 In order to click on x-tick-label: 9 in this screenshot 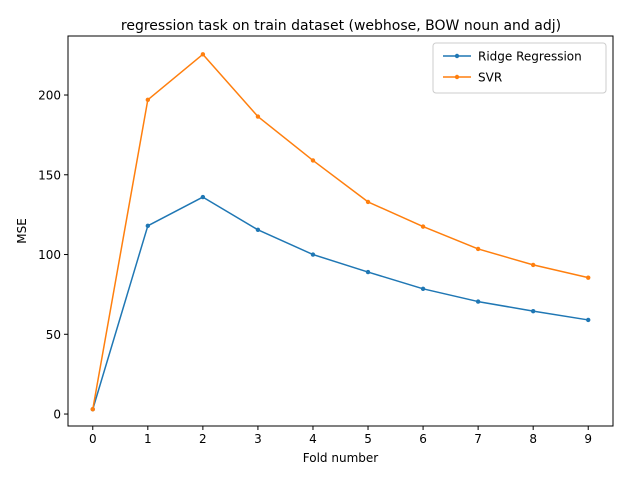, I will do `click(588, 439)`.